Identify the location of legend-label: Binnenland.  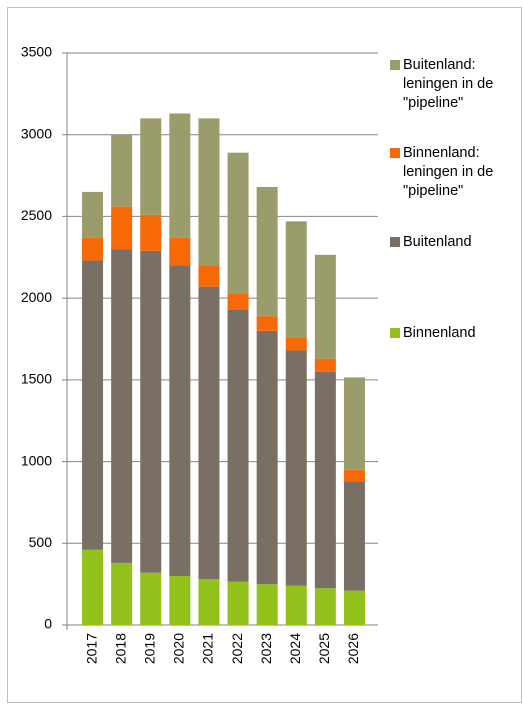
(439, 333).